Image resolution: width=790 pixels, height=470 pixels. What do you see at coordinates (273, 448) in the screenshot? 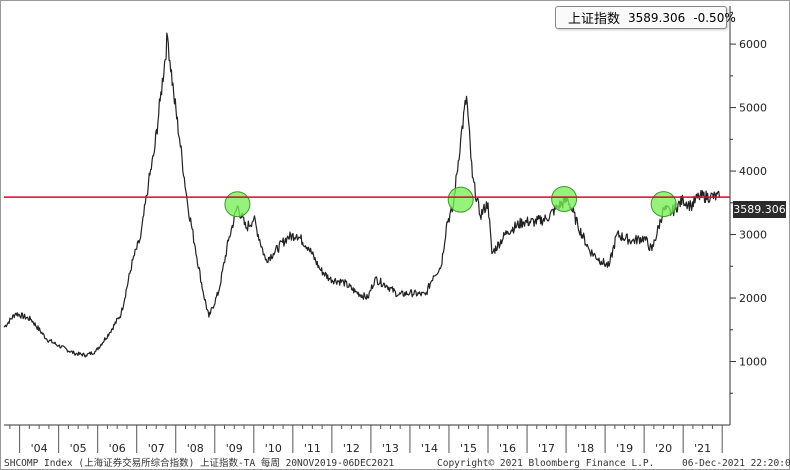
I see `x-tick-label: '10` at bounding box center [273, 448].